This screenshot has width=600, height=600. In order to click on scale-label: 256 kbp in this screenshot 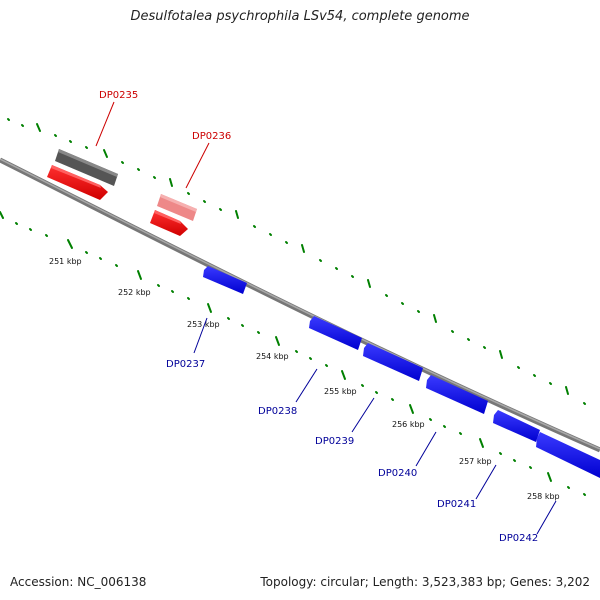, I will do `click(408, 424)`.